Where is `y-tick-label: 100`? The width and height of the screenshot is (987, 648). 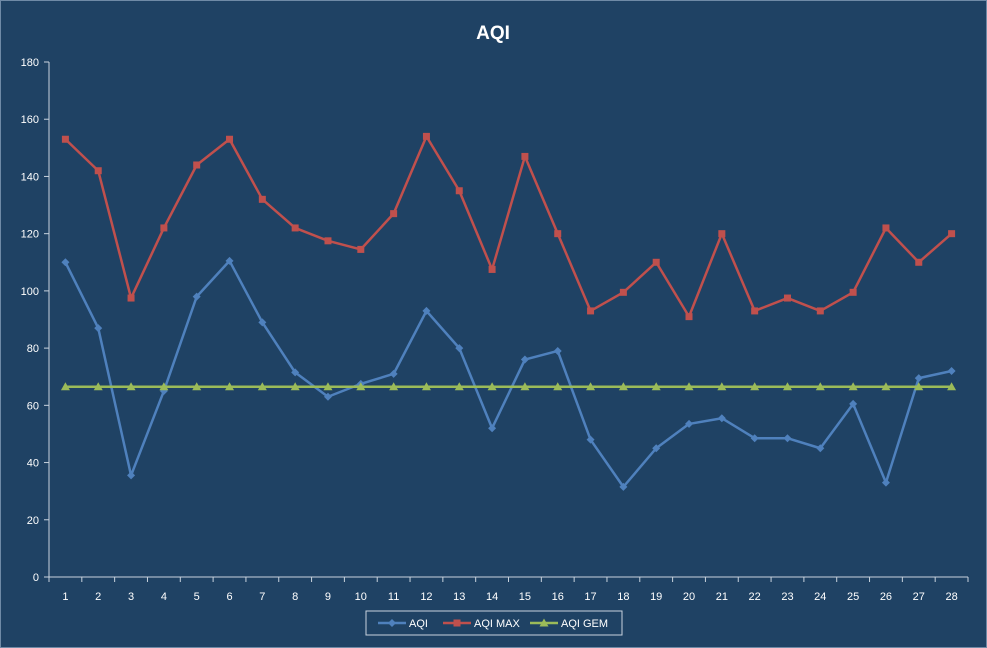 y-tick-label: 100 is located at coordinates (30, 292).